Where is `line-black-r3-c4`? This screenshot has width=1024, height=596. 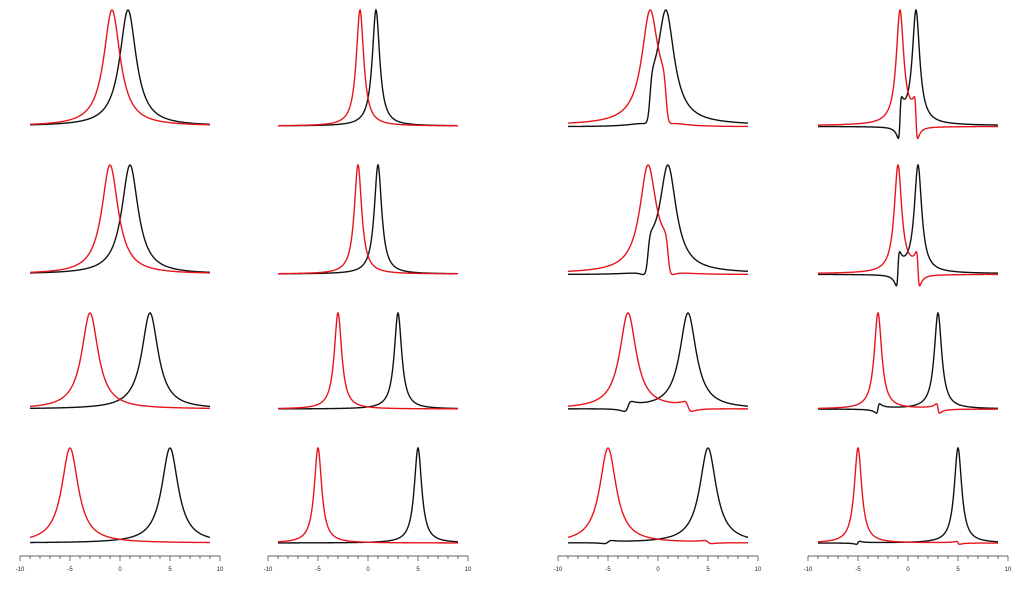 line-black-r3-c4 is located at coordinates (908, 362).